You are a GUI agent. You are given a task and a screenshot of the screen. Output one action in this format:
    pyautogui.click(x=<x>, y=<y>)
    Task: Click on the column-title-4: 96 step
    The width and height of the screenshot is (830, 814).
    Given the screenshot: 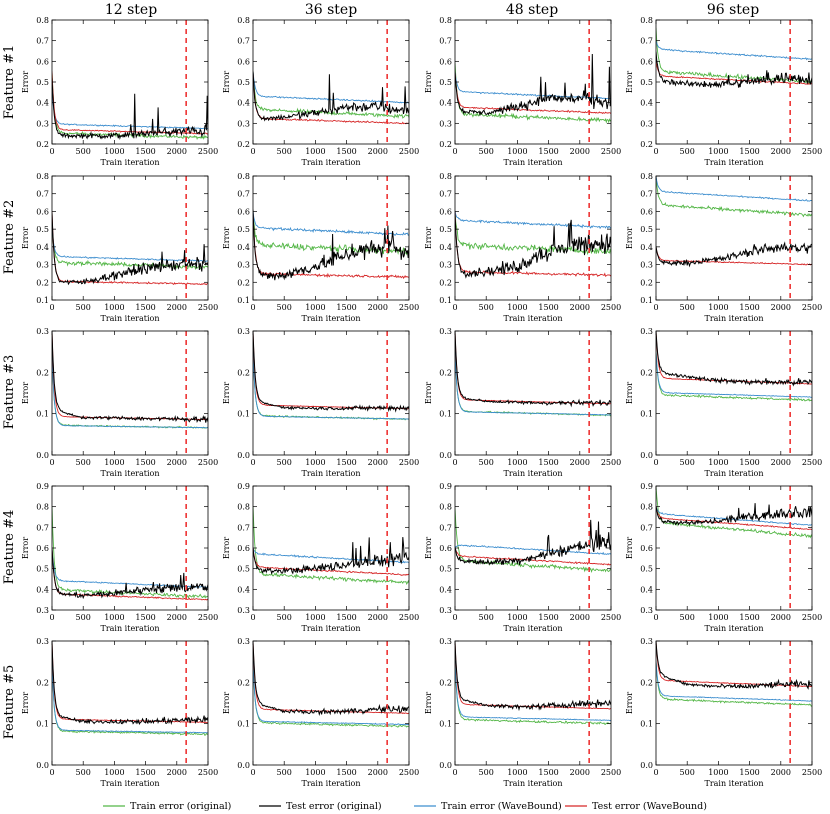 What is the action you would take?
    pyautogui.click(x=733, y=10)
    